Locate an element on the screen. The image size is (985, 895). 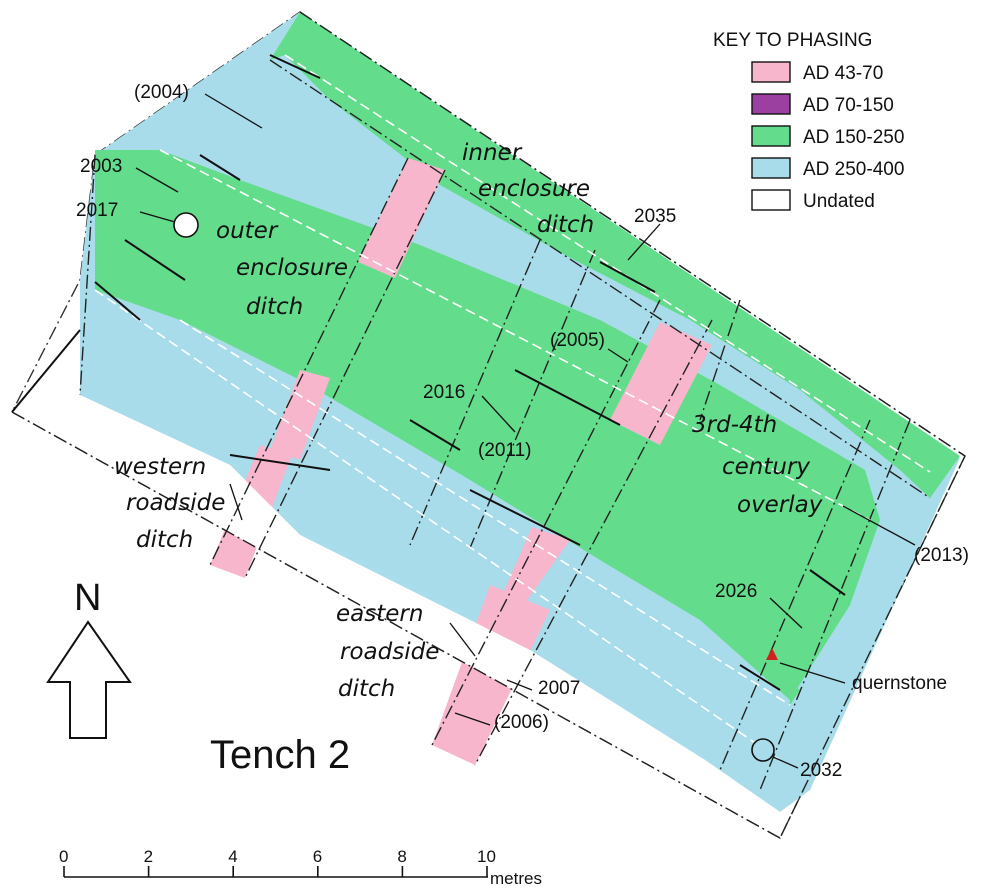
label-eastern-roadside: roadside is located at coordinates (389, 652).